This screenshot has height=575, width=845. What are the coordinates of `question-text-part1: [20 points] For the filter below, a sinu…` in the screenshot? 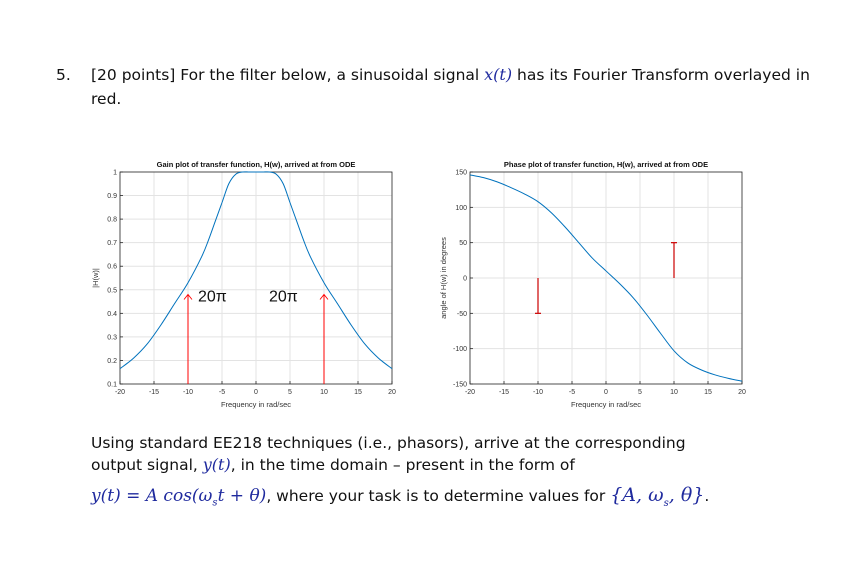 It's located at (288, 75).